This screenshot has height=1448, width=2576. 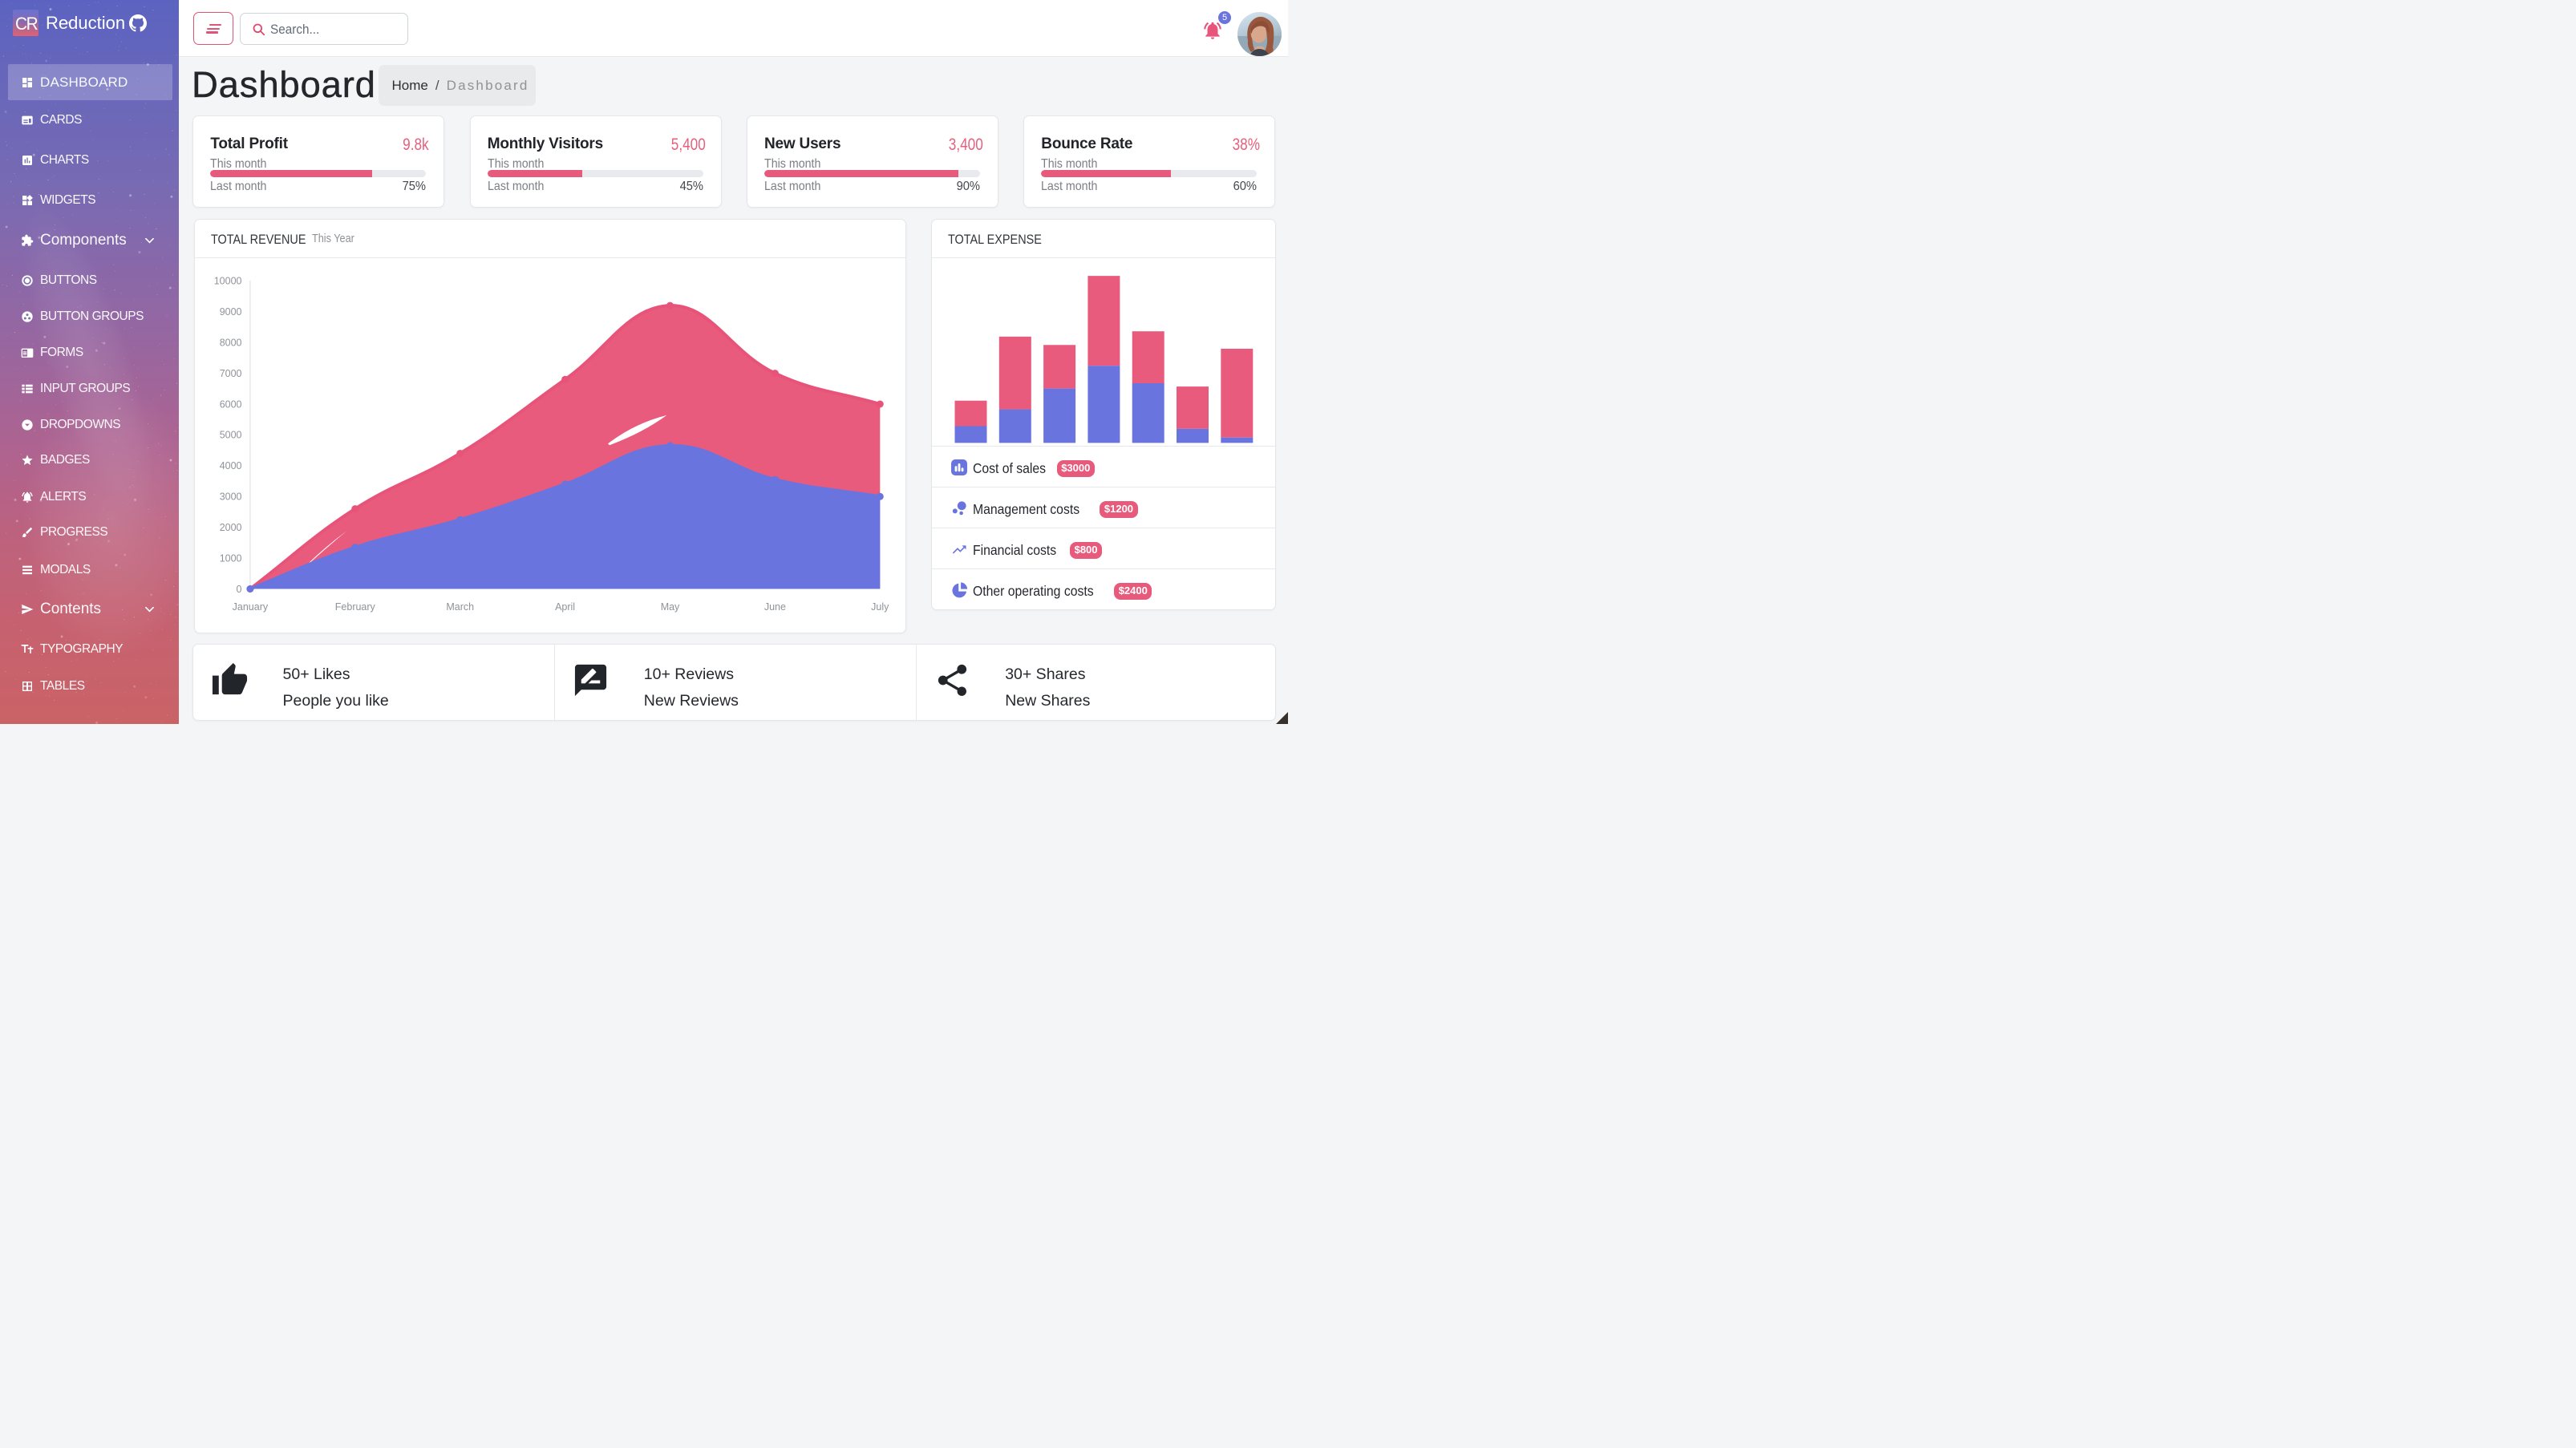 I want to click on svg-text: 7000, so click(x=230, y=372).